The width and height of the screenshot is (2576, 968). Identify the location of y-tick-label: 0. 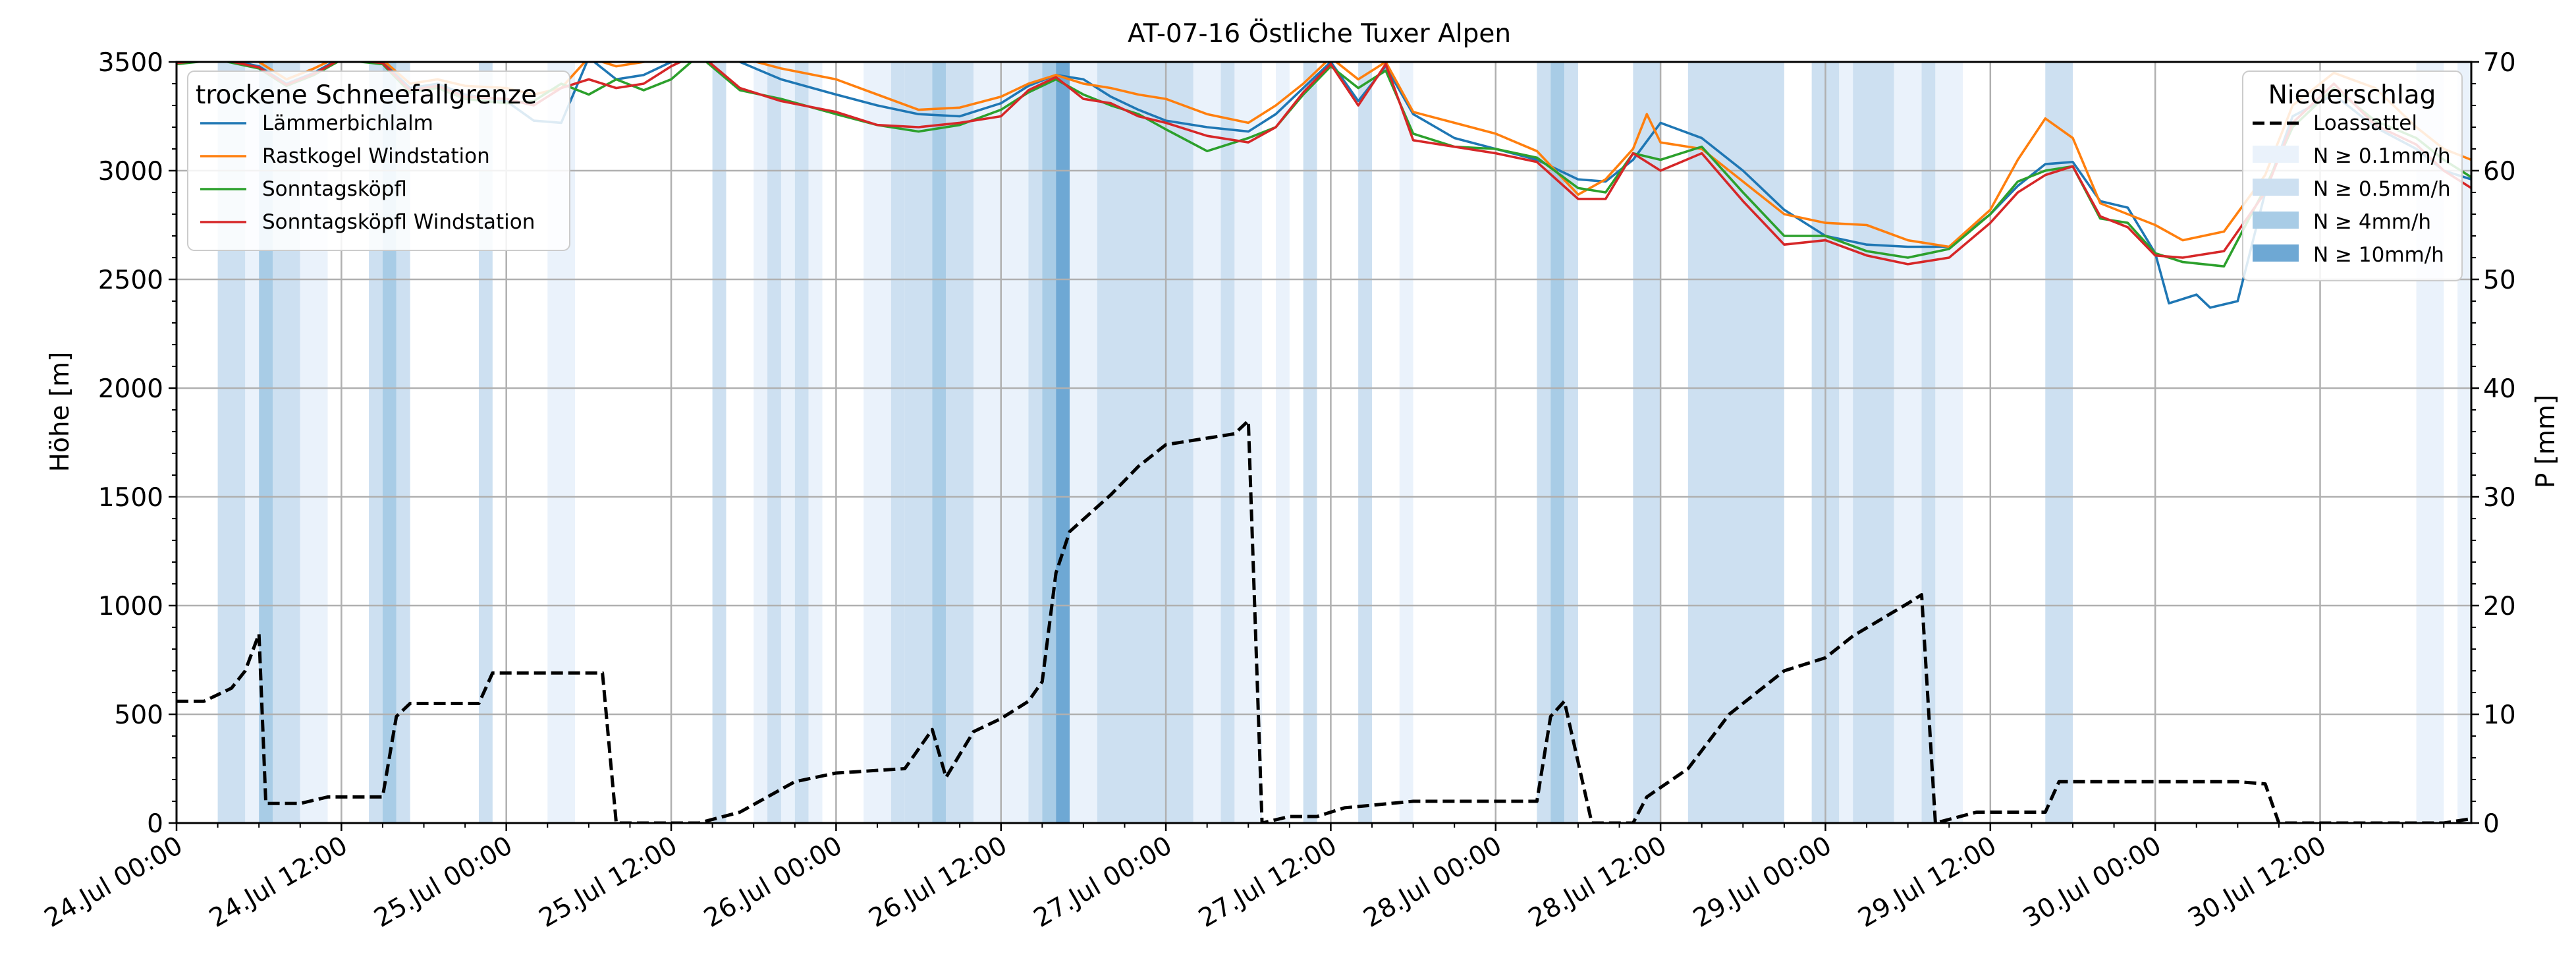
(155, 824).